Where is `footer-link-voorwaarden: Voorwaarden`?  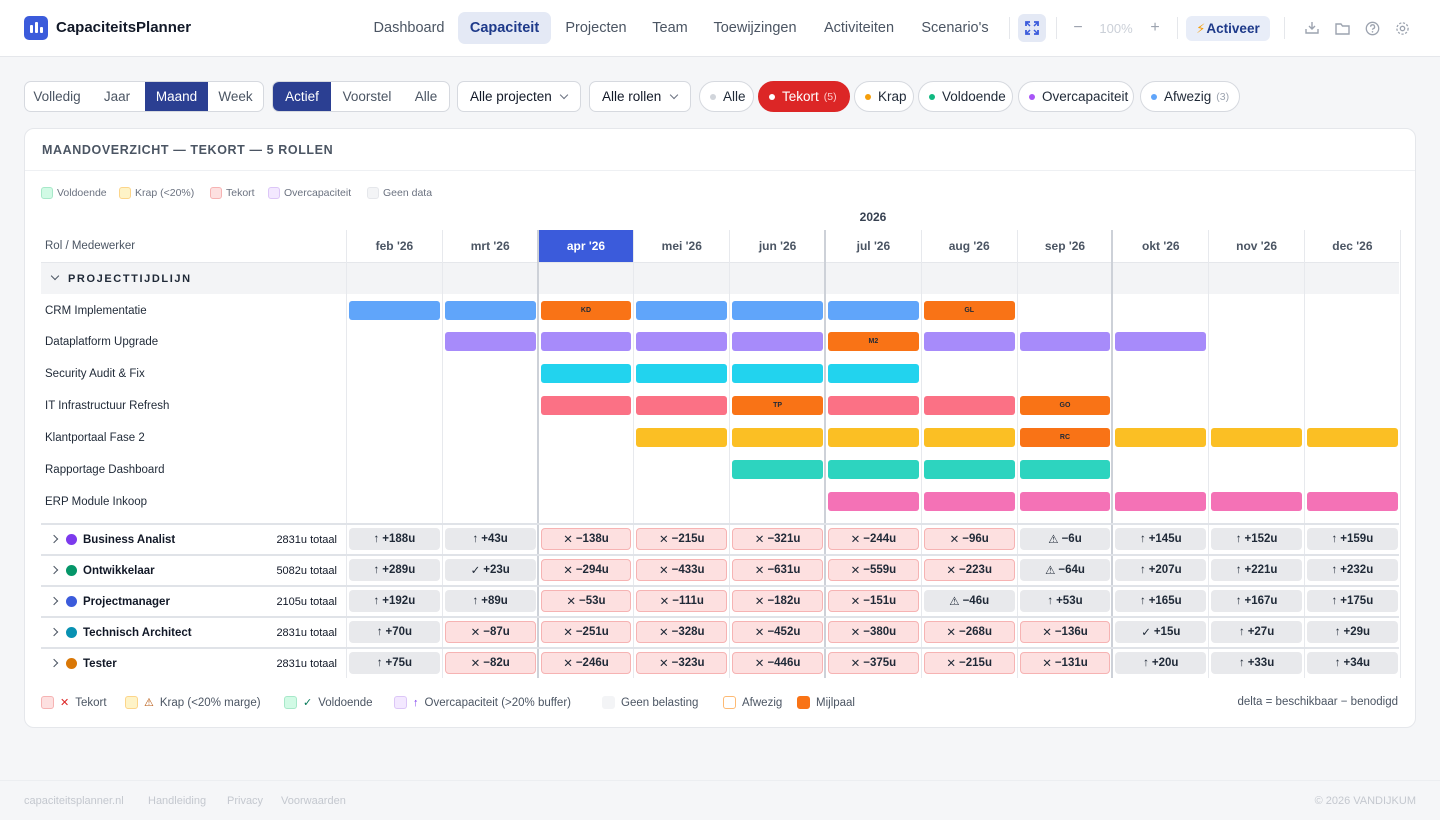
footer-link-voorwaarden: Voorwaarden is located at coordinates (313, 801).